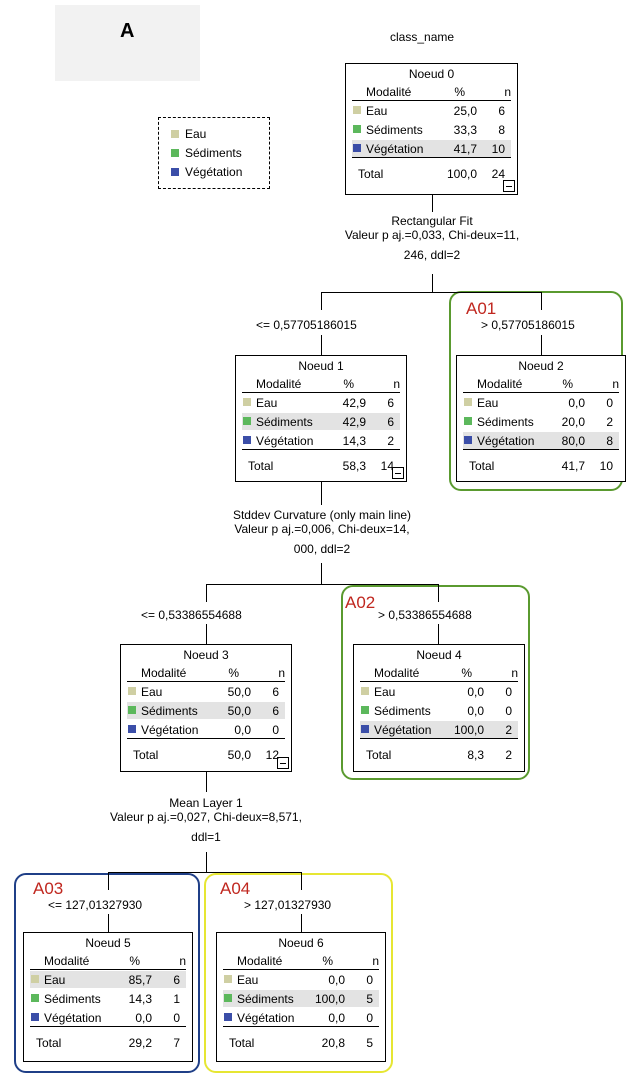 The height and width of the screenshot is (1085, 626). What do you see at coordinates (48, 888) in the screenshot?
I see `tag-a03: A03` at bounding box center [48, 888].